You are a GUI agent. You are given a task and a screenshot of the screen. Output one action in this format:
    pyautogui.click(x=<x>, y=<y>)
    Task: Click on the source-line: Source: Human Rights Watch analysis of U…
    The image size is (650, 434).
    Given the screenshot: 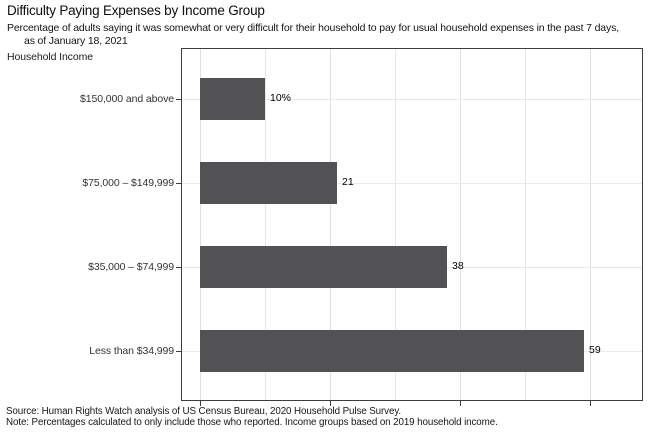 What is the action you would take?
    pyautogui.click(x=204, y=411)
    